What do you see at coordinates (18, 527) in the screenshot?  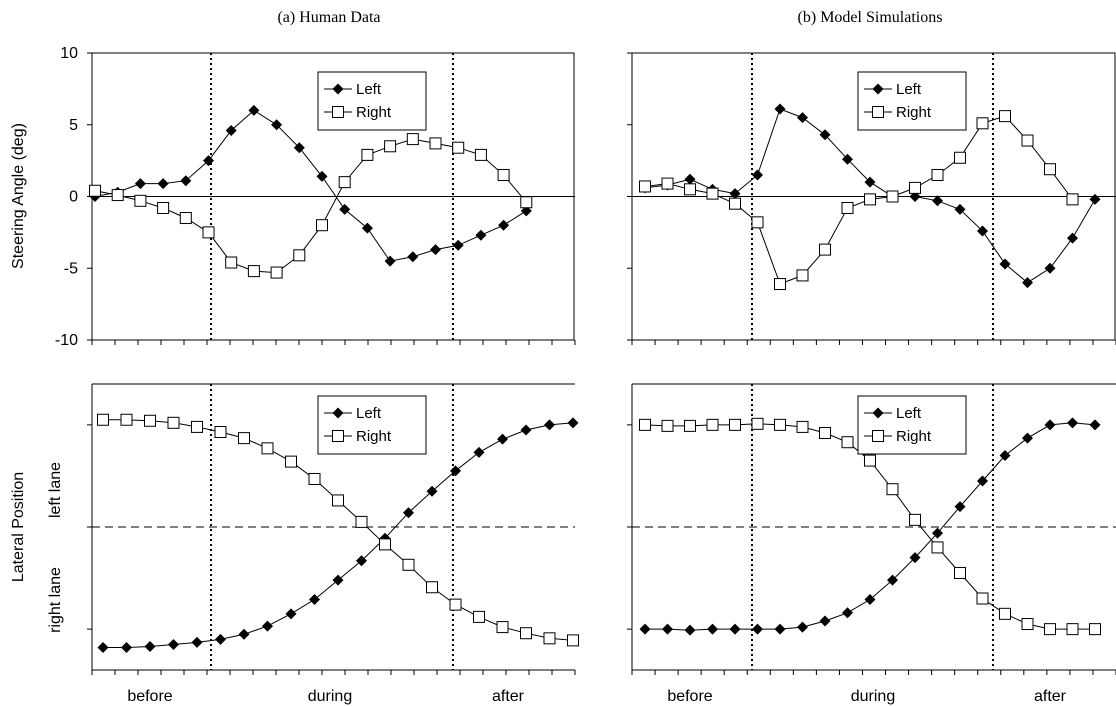 I see `lateral-position-axis-label: Lateral Position` at bounding box center [18, 527].